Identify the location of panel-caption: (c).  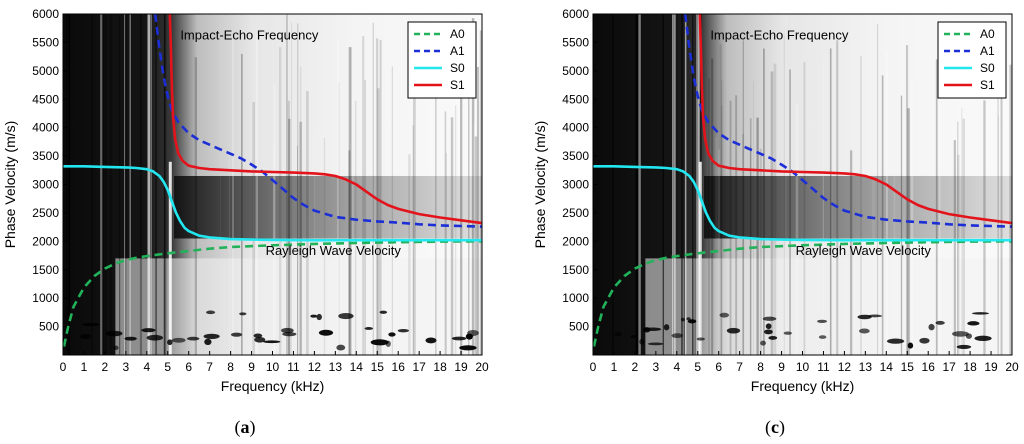
(775, 427).